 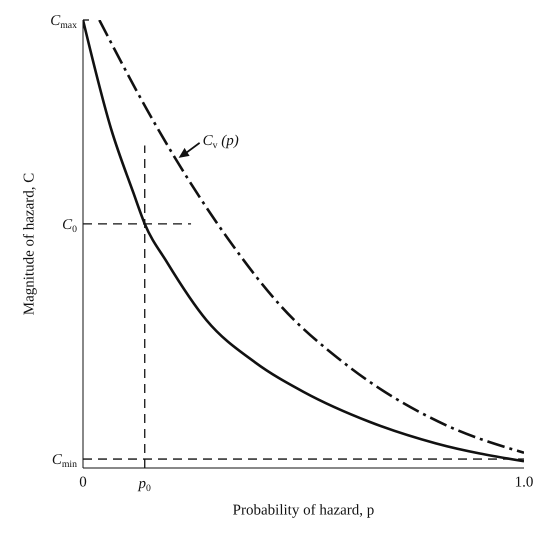 What do you see at coordinates (83, 482) in the screenshot?
I see `x-tick-label: 0` at bounding box center [83, 482].